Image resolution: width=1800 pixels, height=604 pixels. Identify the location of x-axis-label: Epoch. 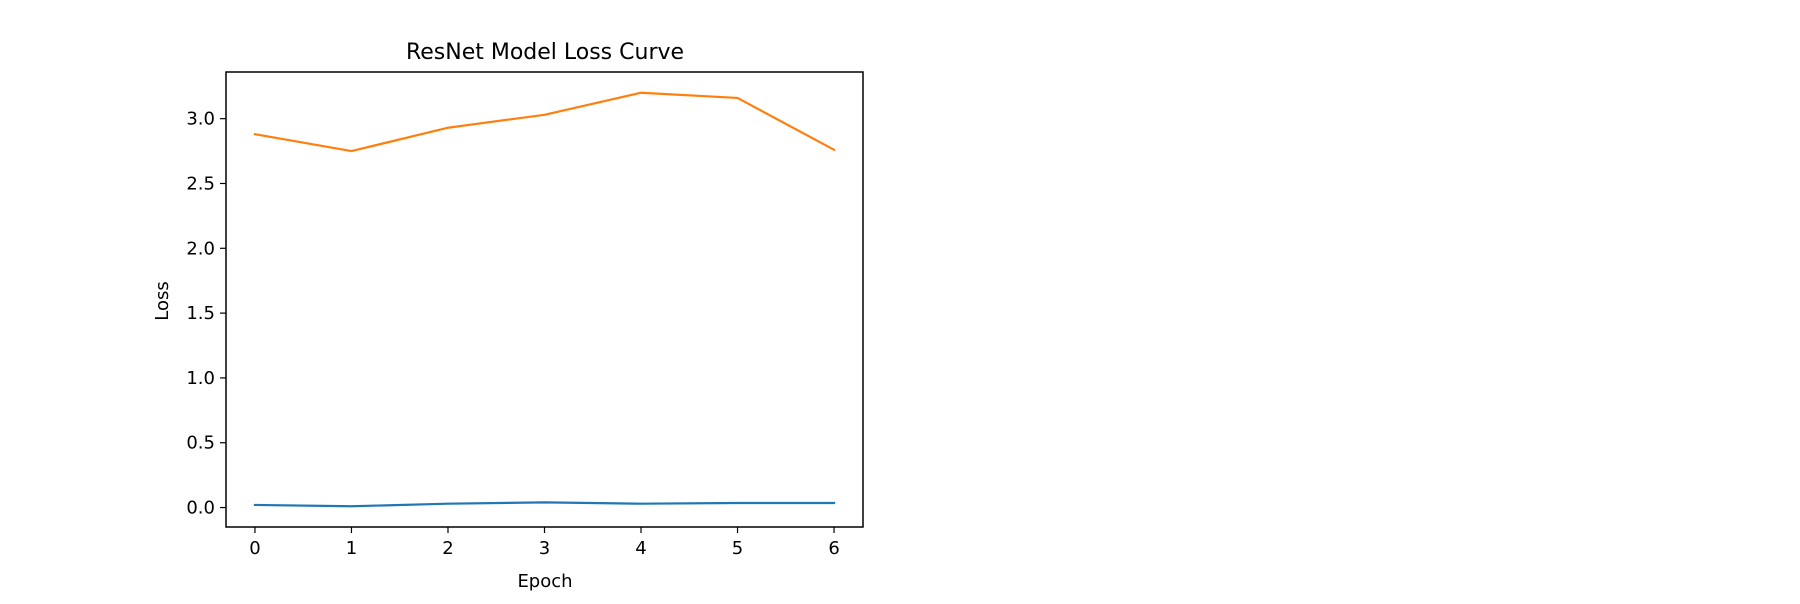
(544, 581).